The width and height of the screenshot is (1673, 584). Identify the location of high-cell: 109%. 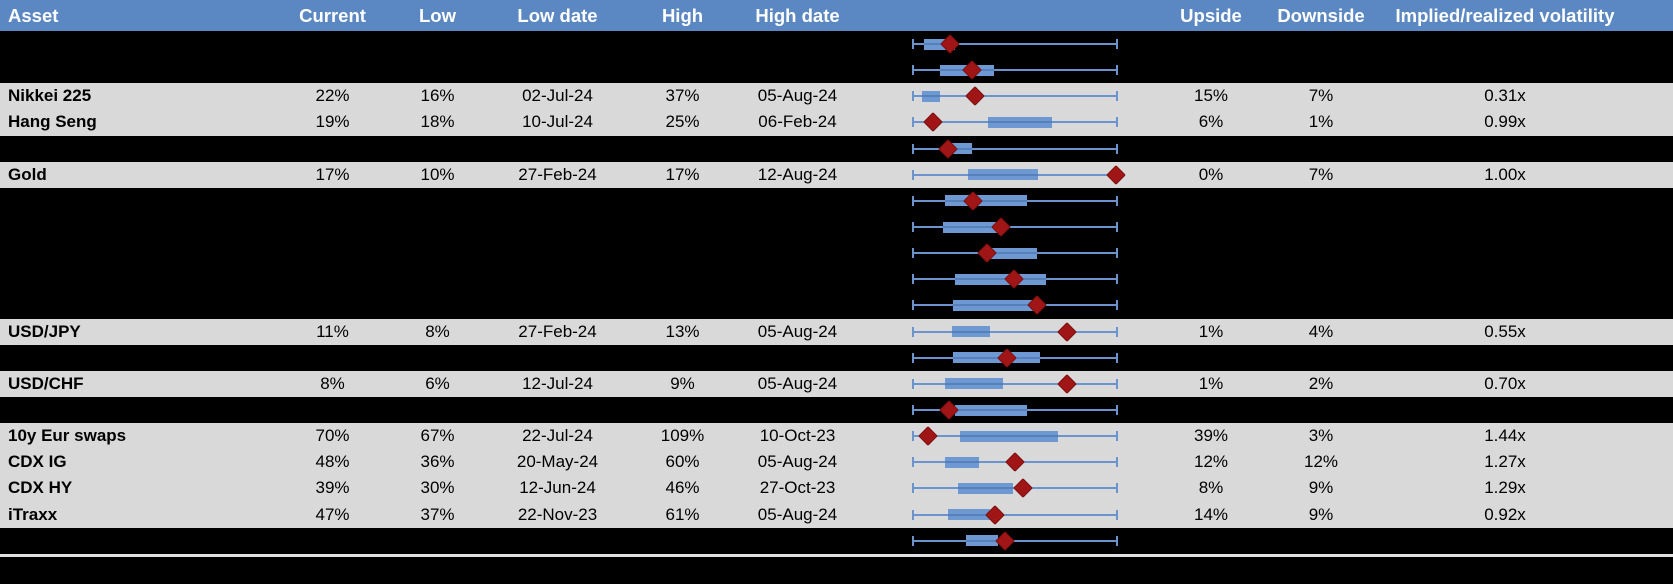
(682, 436).